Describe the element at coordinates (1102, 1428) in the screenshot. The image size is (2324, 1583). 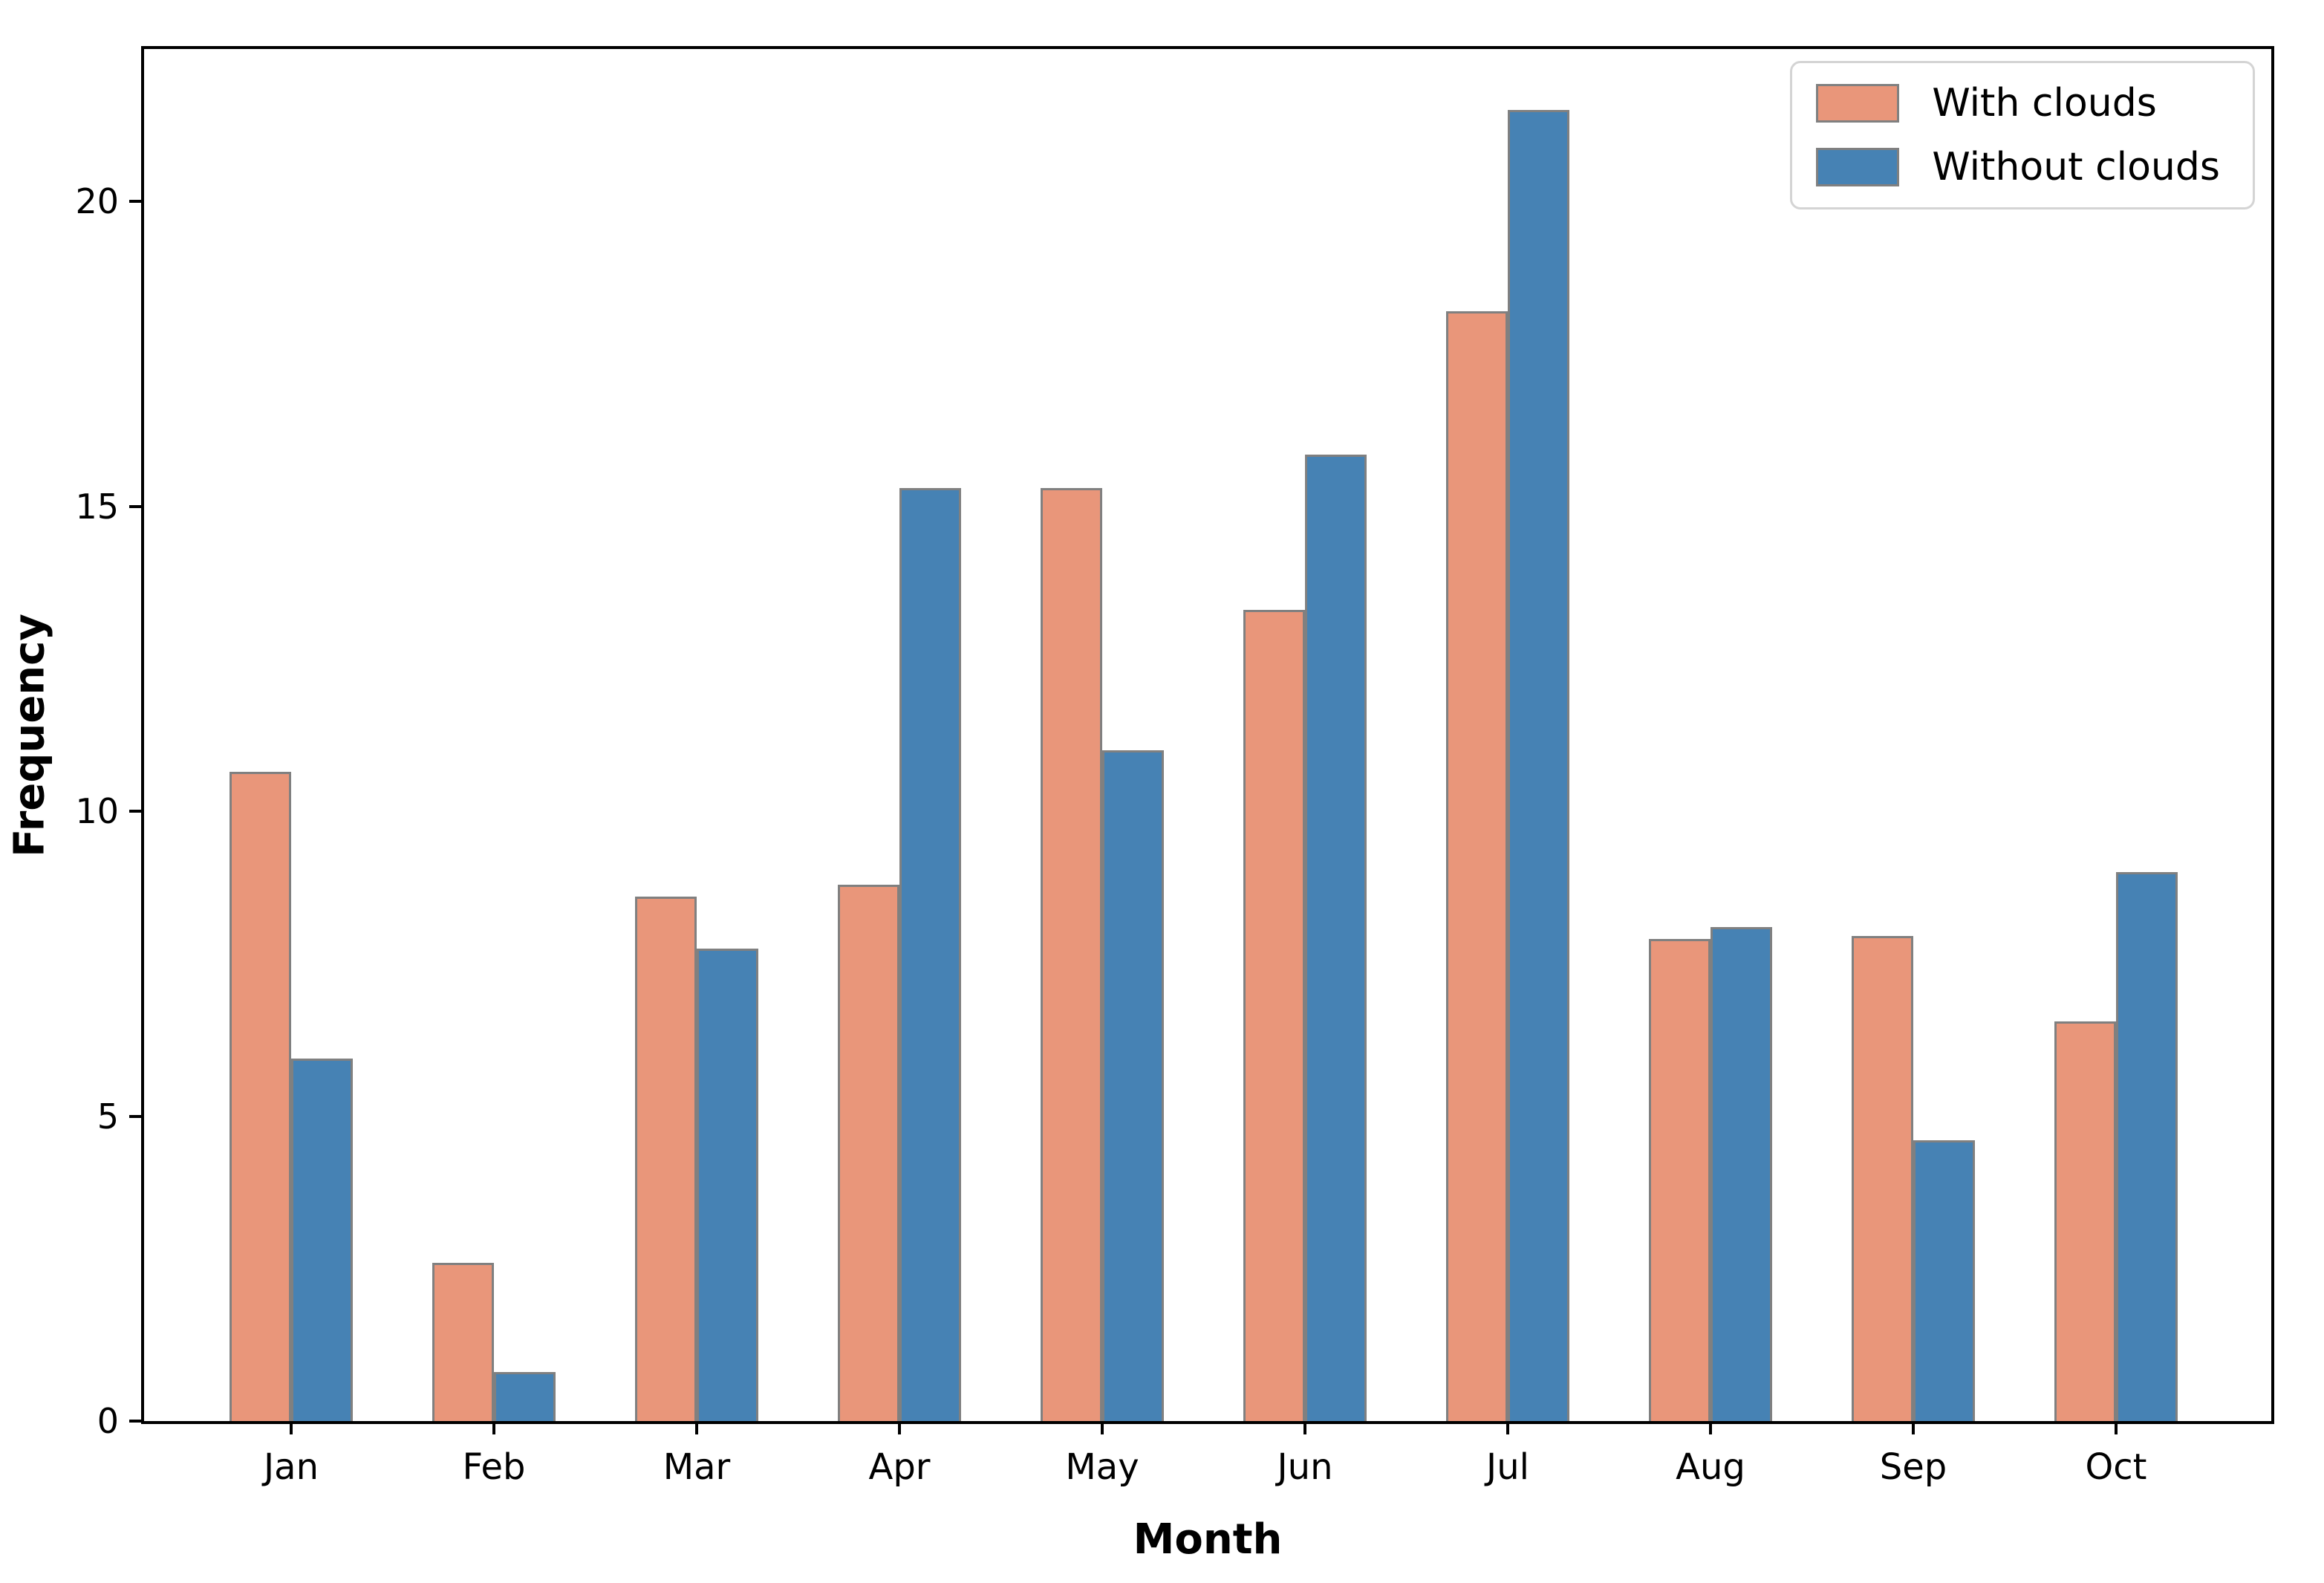
I see `x-tick-mark-may` at that location.